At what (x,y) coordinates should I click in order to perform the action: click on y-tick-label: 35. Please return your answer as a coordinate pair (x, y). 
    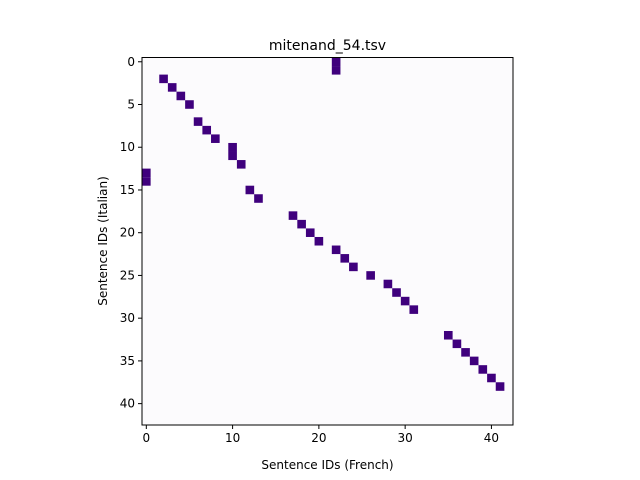
    Looking at the image, I should click on (127, 361).